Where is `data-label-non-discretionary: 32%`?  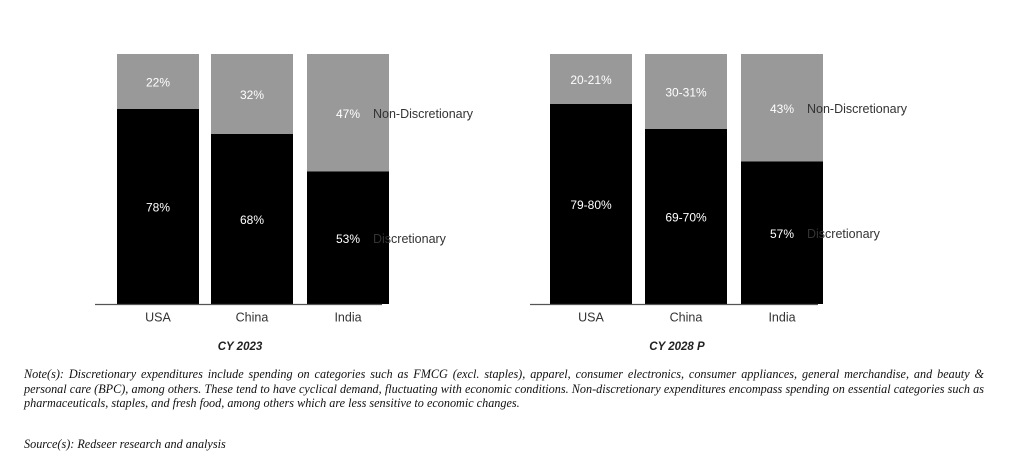 data-label-non-discretionary: 32% is located at coordinates (252, 95).